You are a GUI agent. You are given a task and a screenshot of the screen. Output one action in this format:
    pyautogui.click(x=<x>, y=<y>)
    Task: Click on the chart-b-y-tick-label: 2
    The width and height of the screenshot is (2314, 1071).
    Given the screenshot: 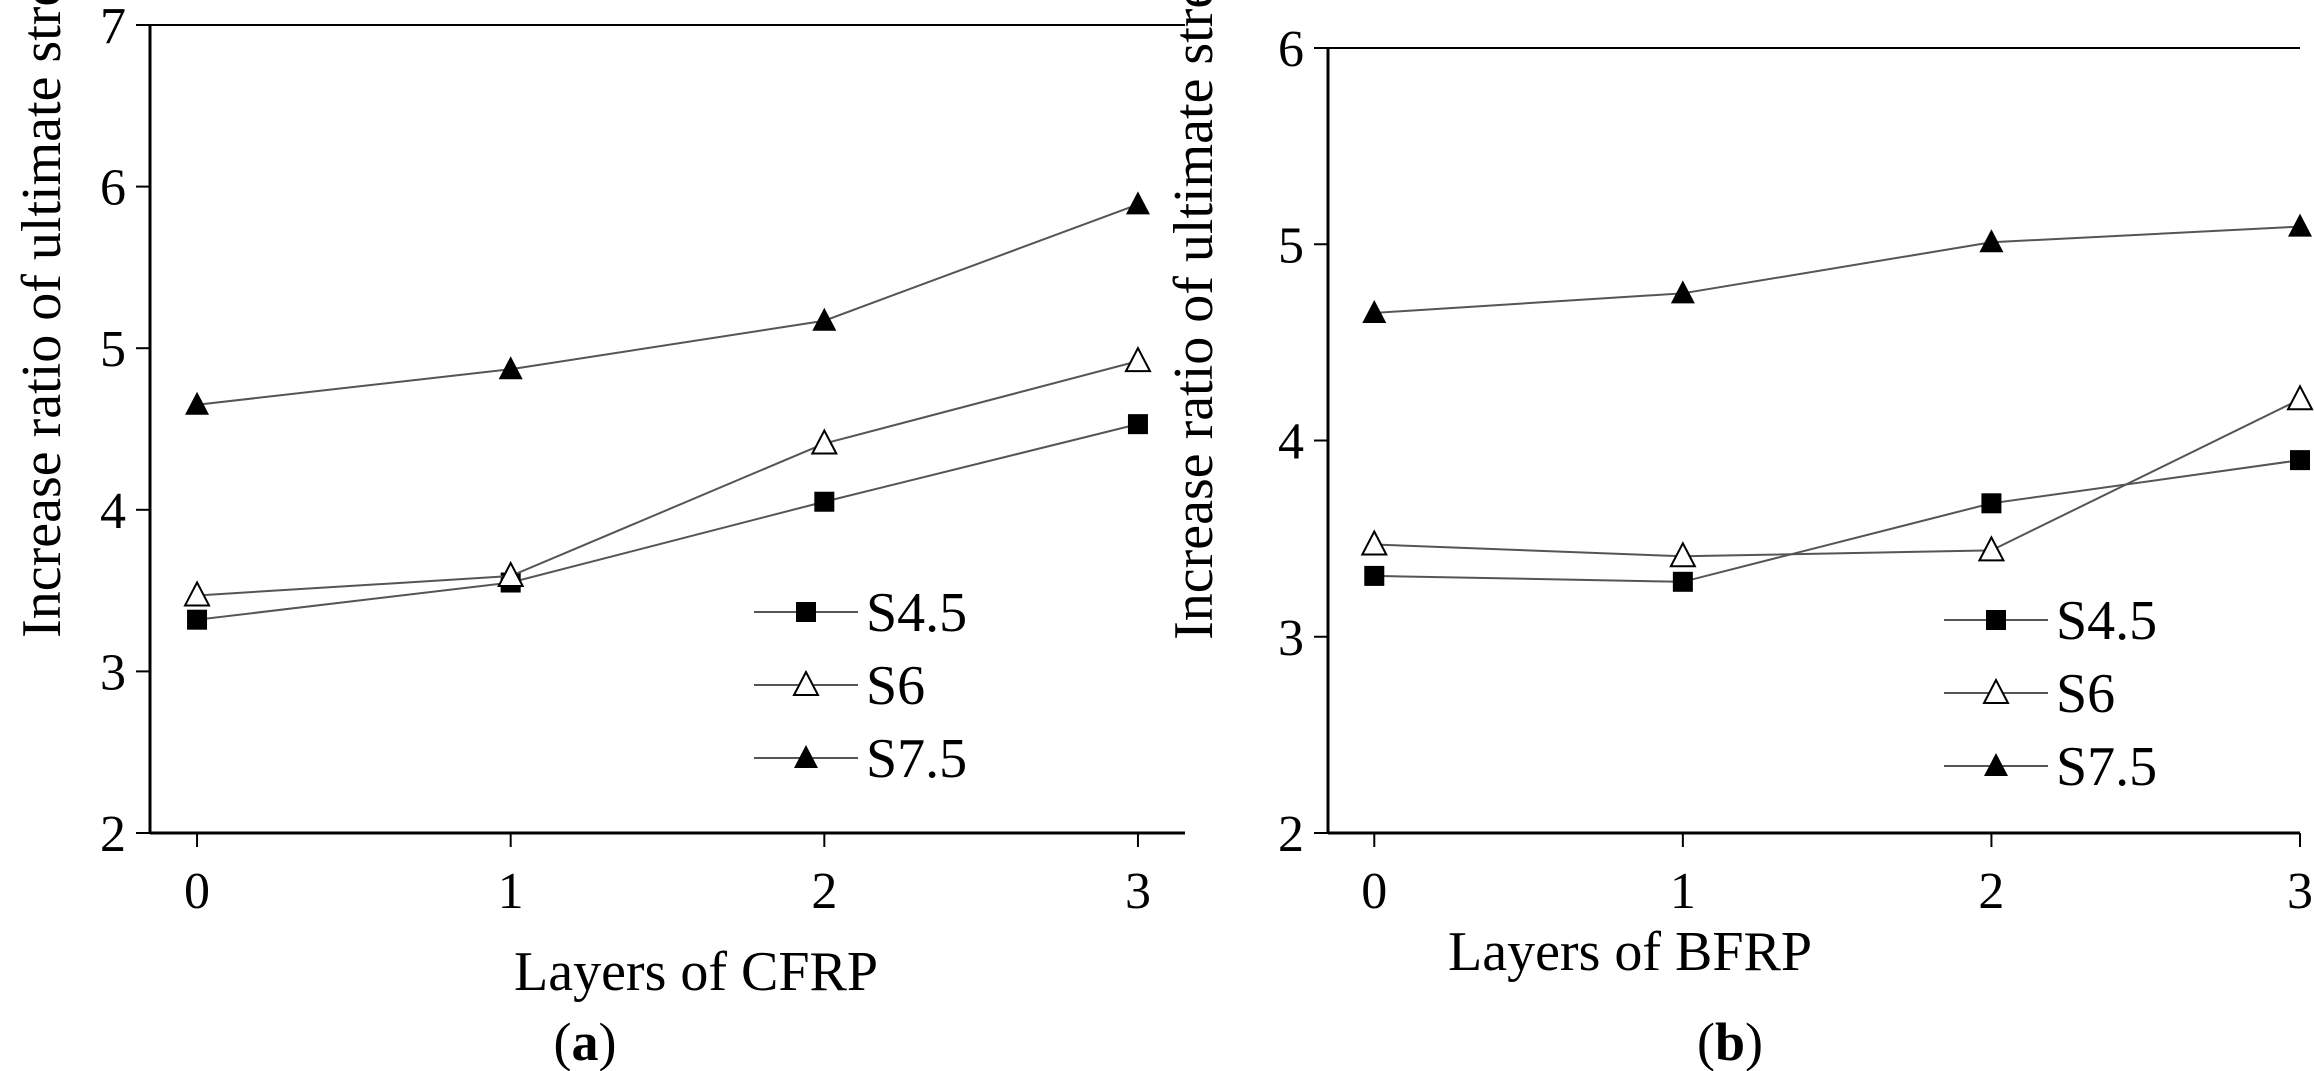 What is the action you would take?
    pyautogui.click(x=1291, y=834)
    